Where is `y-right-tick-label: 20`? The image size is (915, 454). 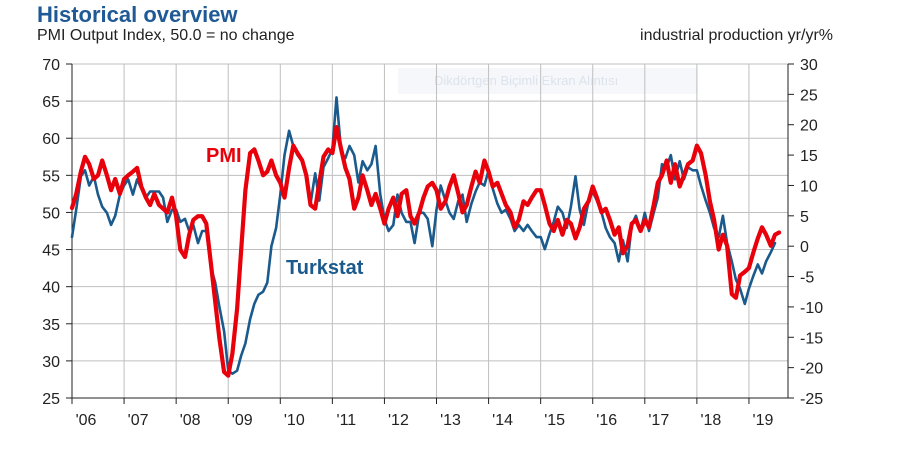
y-right-tick-label: 20 is located at coordinates (809, 126).